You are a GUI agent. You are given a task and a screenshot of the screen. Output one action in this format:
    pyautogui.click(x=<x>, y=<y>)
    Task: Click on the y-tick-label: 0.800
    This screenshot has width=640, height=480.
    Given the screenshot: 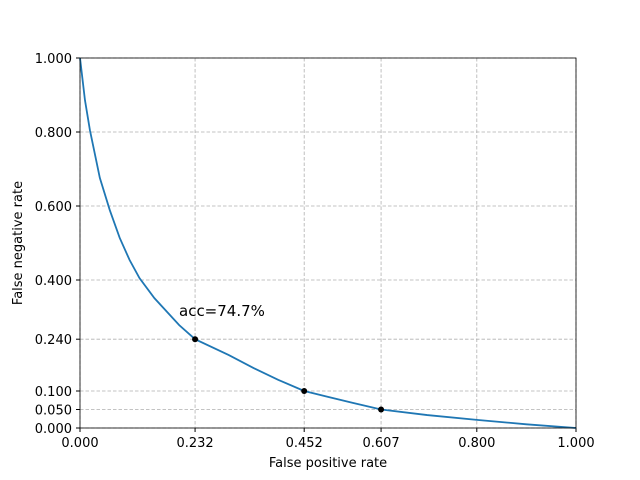 What is the action you would take?
    pyautogui.click(x=53, y=133)
    